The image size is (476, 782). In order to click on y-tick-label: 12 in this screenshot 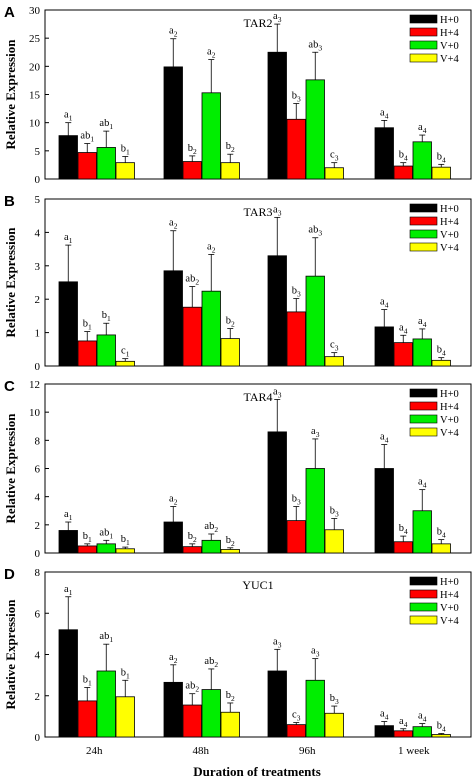, I will do `click(34, 385)`.